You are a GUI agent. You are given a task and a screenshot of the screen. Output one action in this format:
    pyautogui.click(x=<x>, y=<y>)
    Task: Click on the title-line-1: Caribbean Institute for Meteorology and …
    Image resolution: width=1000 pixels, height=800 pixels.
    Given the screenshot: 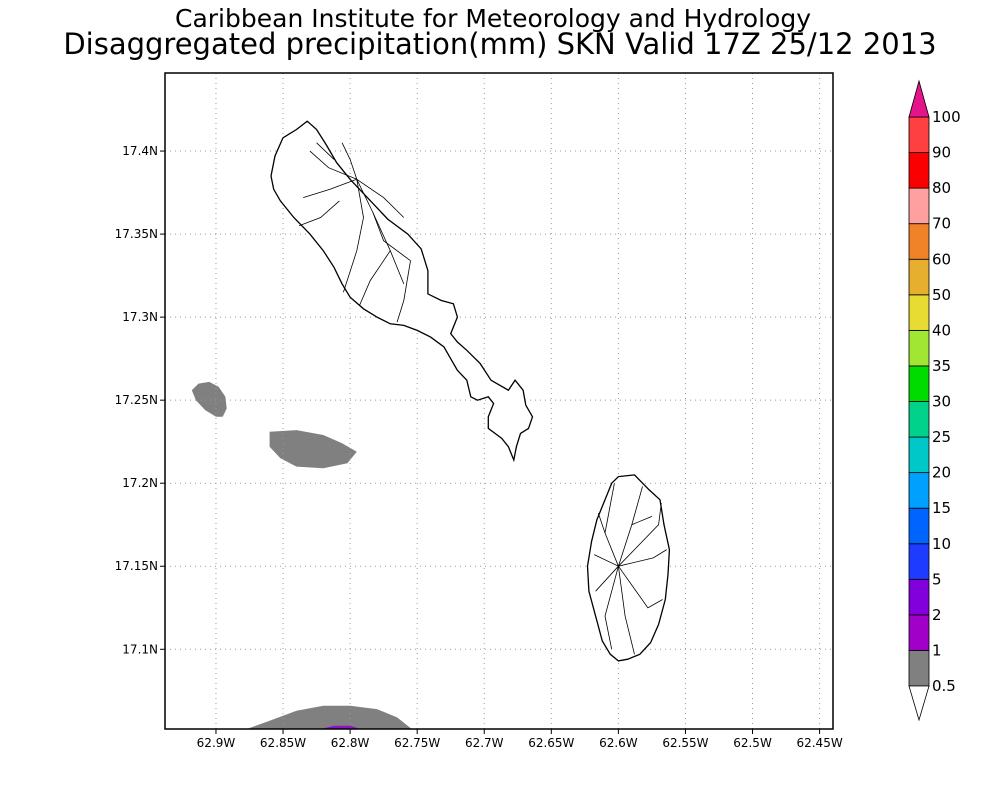 What is the action you would take?
    pyautogui.click(x=493, y=18)
    